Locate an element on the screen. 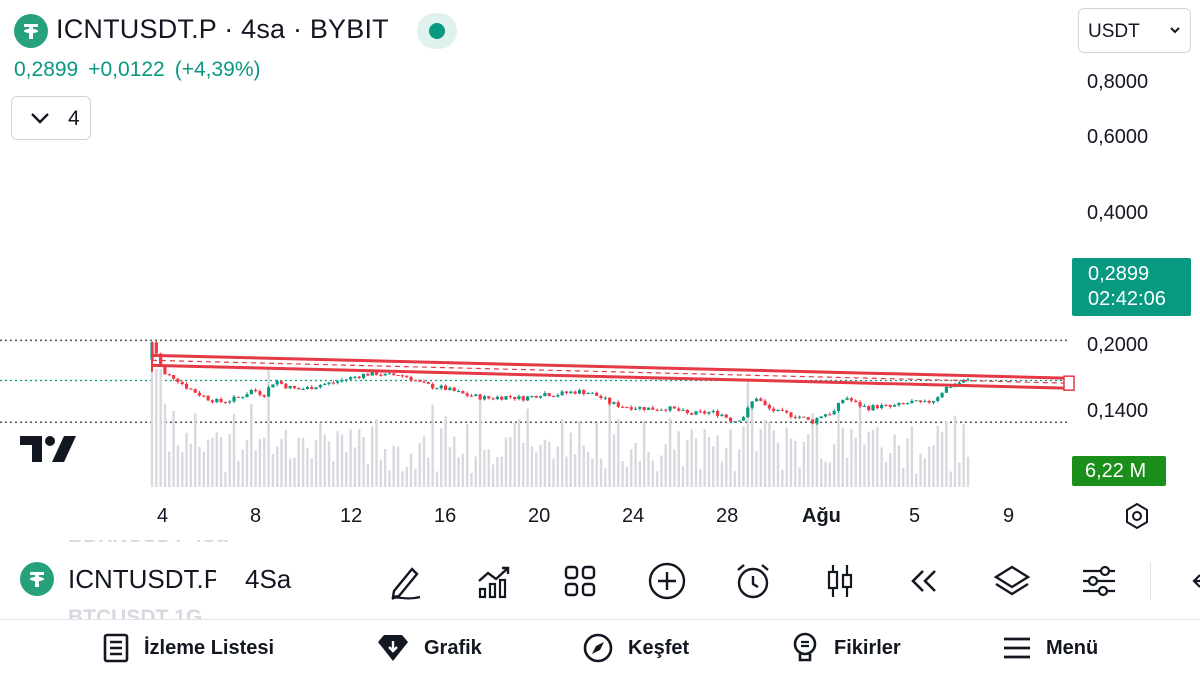 This screenshot has width=1200, height=675. nav-menu: Menü is located at coordinates (1050, 648).